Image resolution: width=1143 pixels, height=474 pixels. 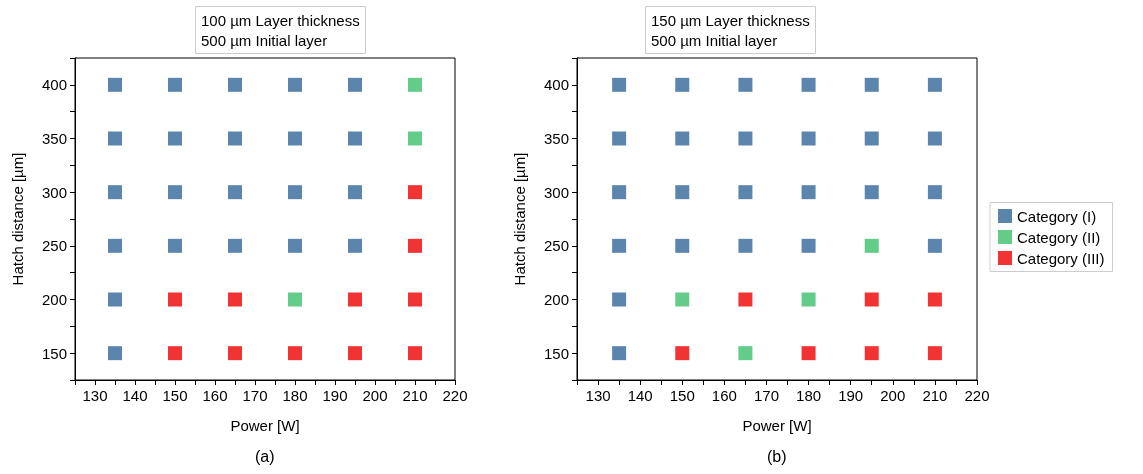 I want to click on legend-label: Category (I), so click(x=1057, y=216).